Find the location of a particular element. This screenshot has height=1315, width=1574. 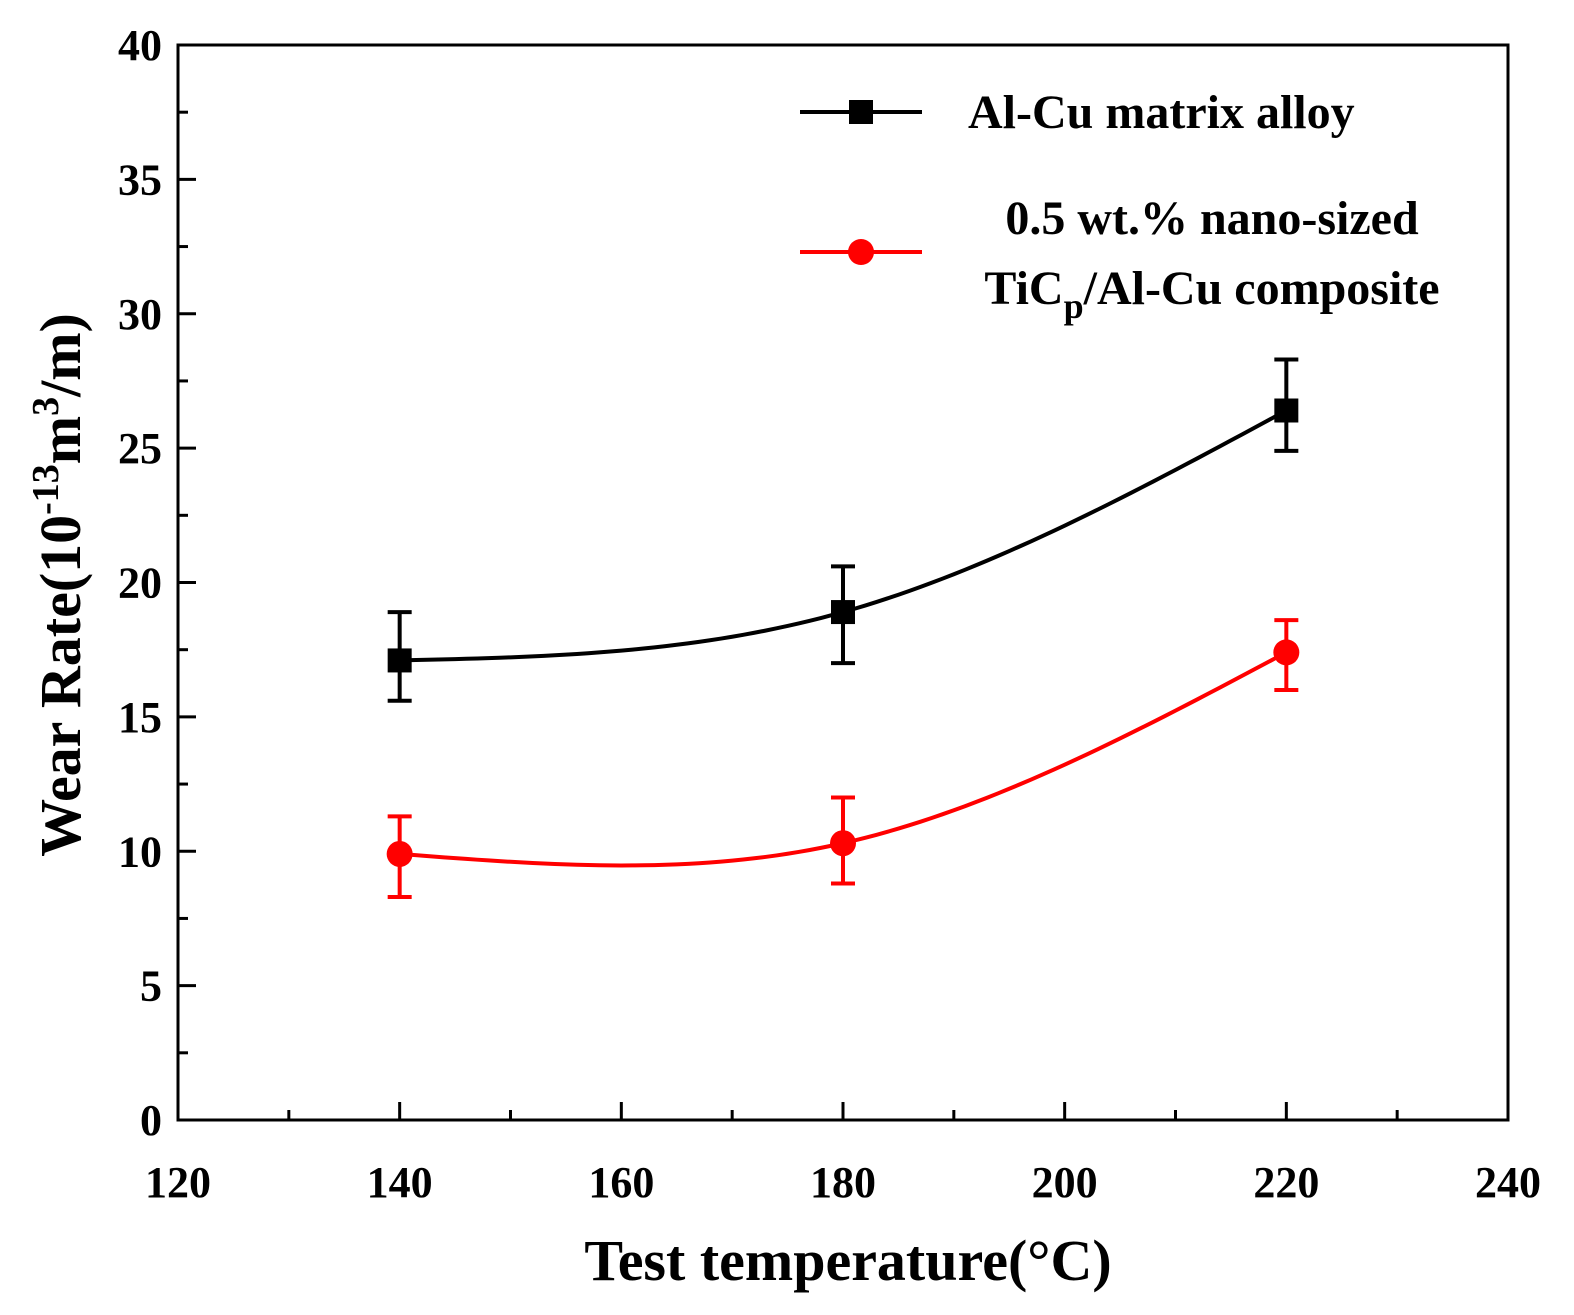

legend-label-matrix: Al-Cu matrix alloy is located at coordinates (1161, 112).